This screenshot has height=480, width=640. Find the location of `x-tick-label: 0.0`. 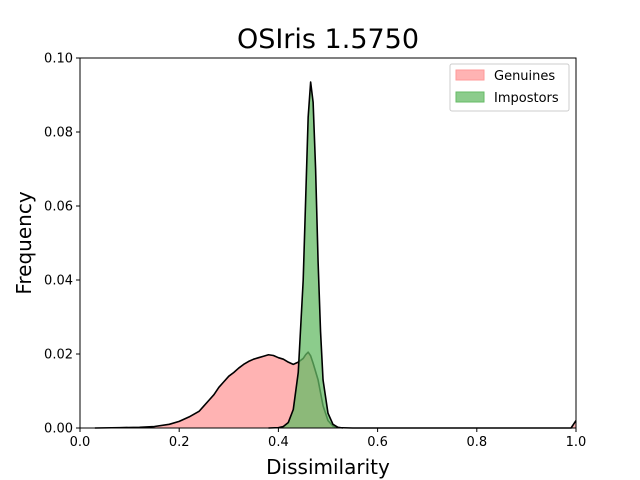

x-tick-label: 0.0 is located at coordinates (80, 442).